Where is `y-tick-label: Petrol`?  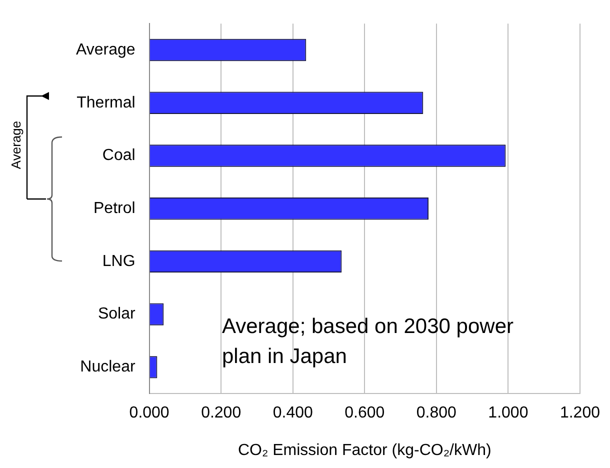 y-tick-label: Petrol is located at coordinates (115, 209).